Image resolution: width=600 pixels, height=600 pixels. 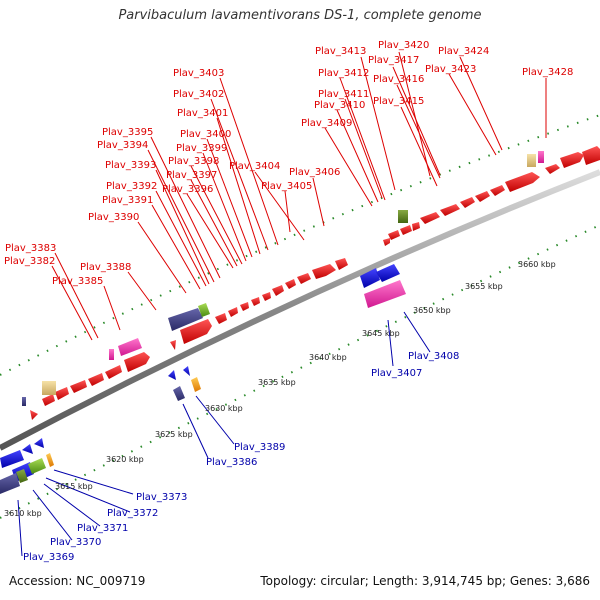 I want to click on gene-label: Plav_3392, so click(x=131, y=186).